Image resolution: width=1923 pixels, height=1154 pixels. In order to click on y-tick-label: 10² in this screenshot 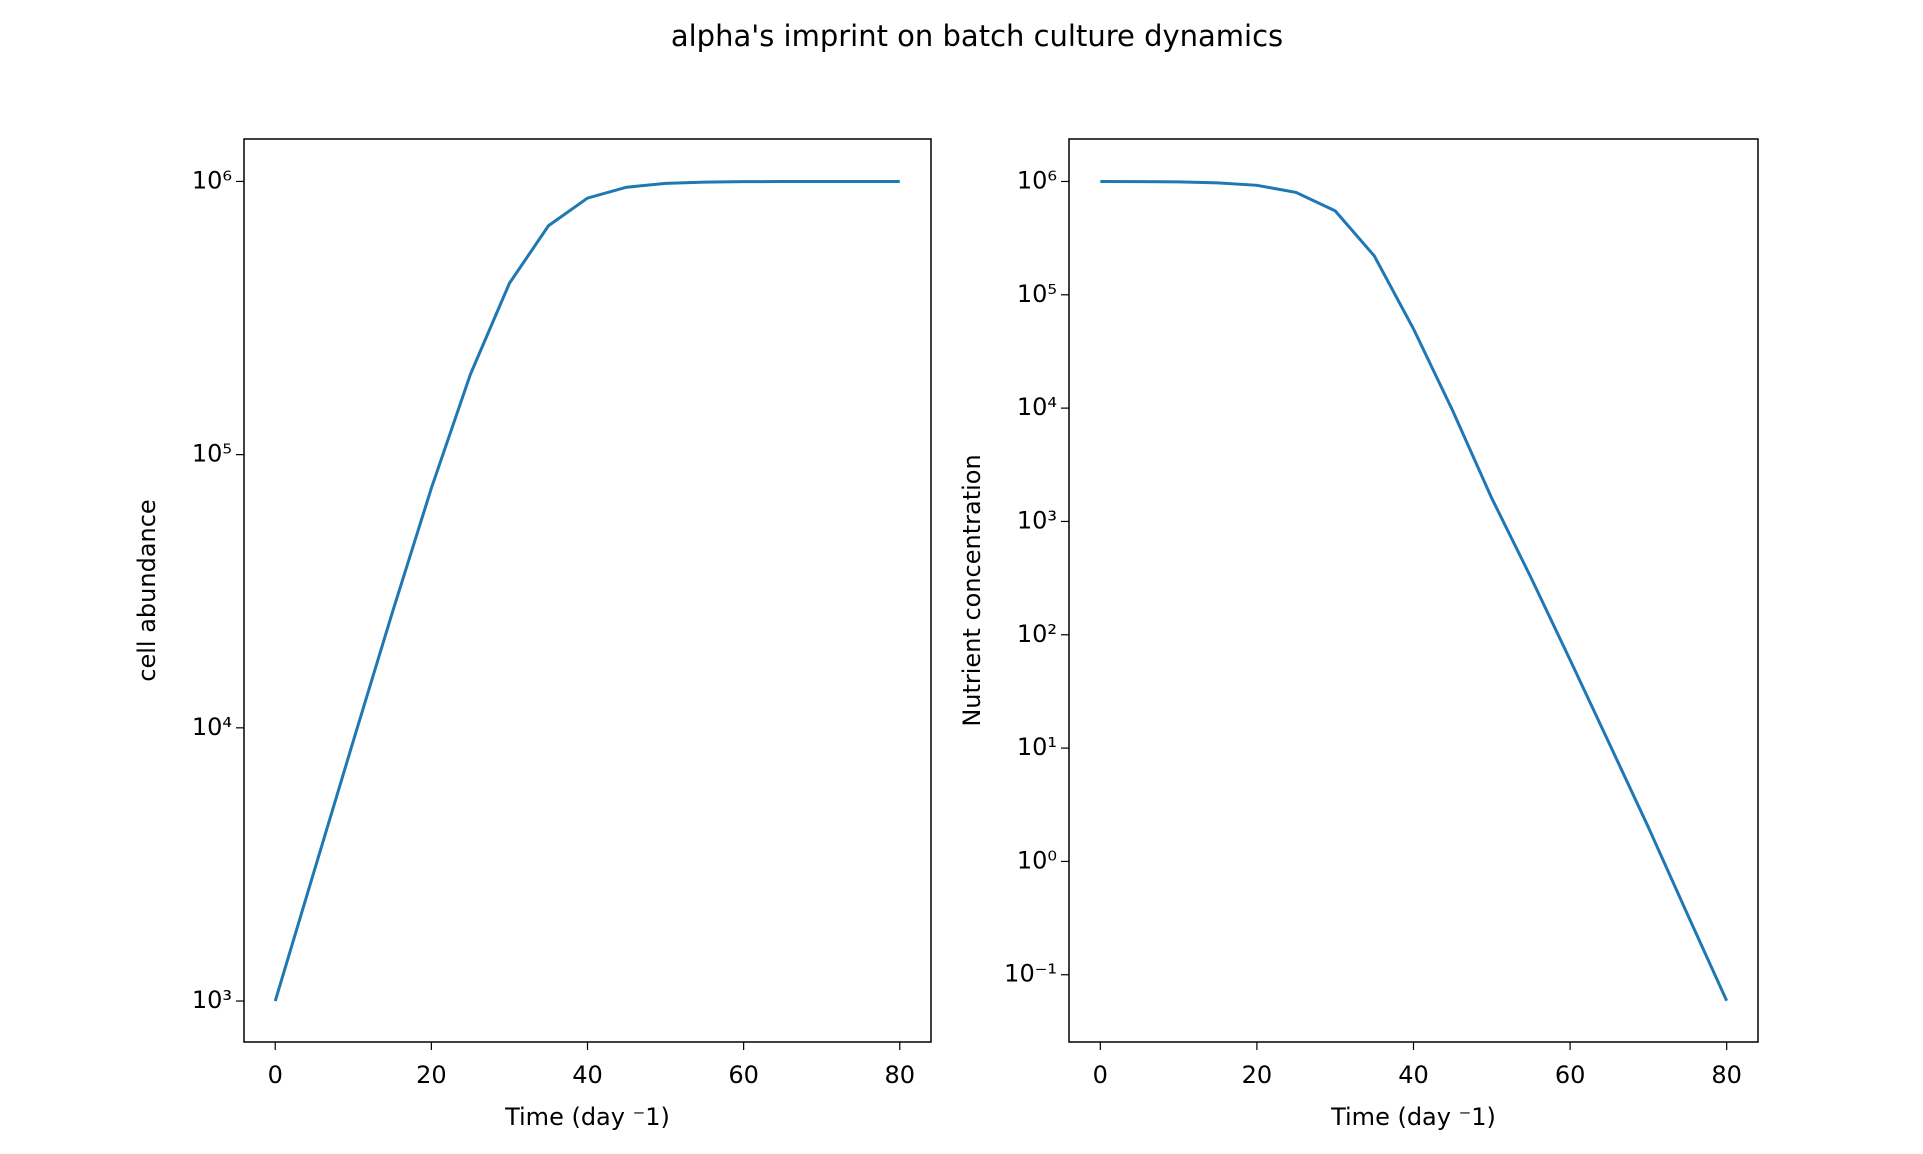, I will do `click(1037, 634)`.